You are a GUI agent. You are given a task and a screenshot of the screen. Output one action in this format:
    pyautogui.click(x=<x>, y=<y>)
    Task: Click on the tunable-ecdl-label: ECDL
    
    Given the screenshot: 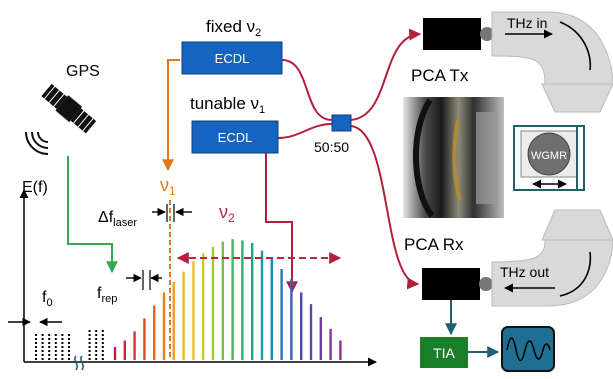 What is the action you would take?
    pyautogui.click(x=235, y=137)
    